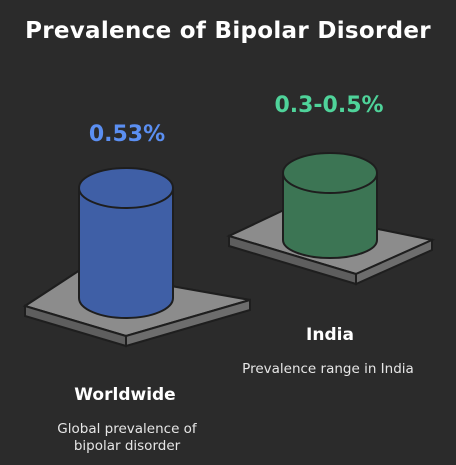 The height and width of the screenshot is (465, 456). Describe the element at coordinates (228, 31) in the screenshot. I see `diagram-title: Prevalence of Bipolar Disorder` at that location.